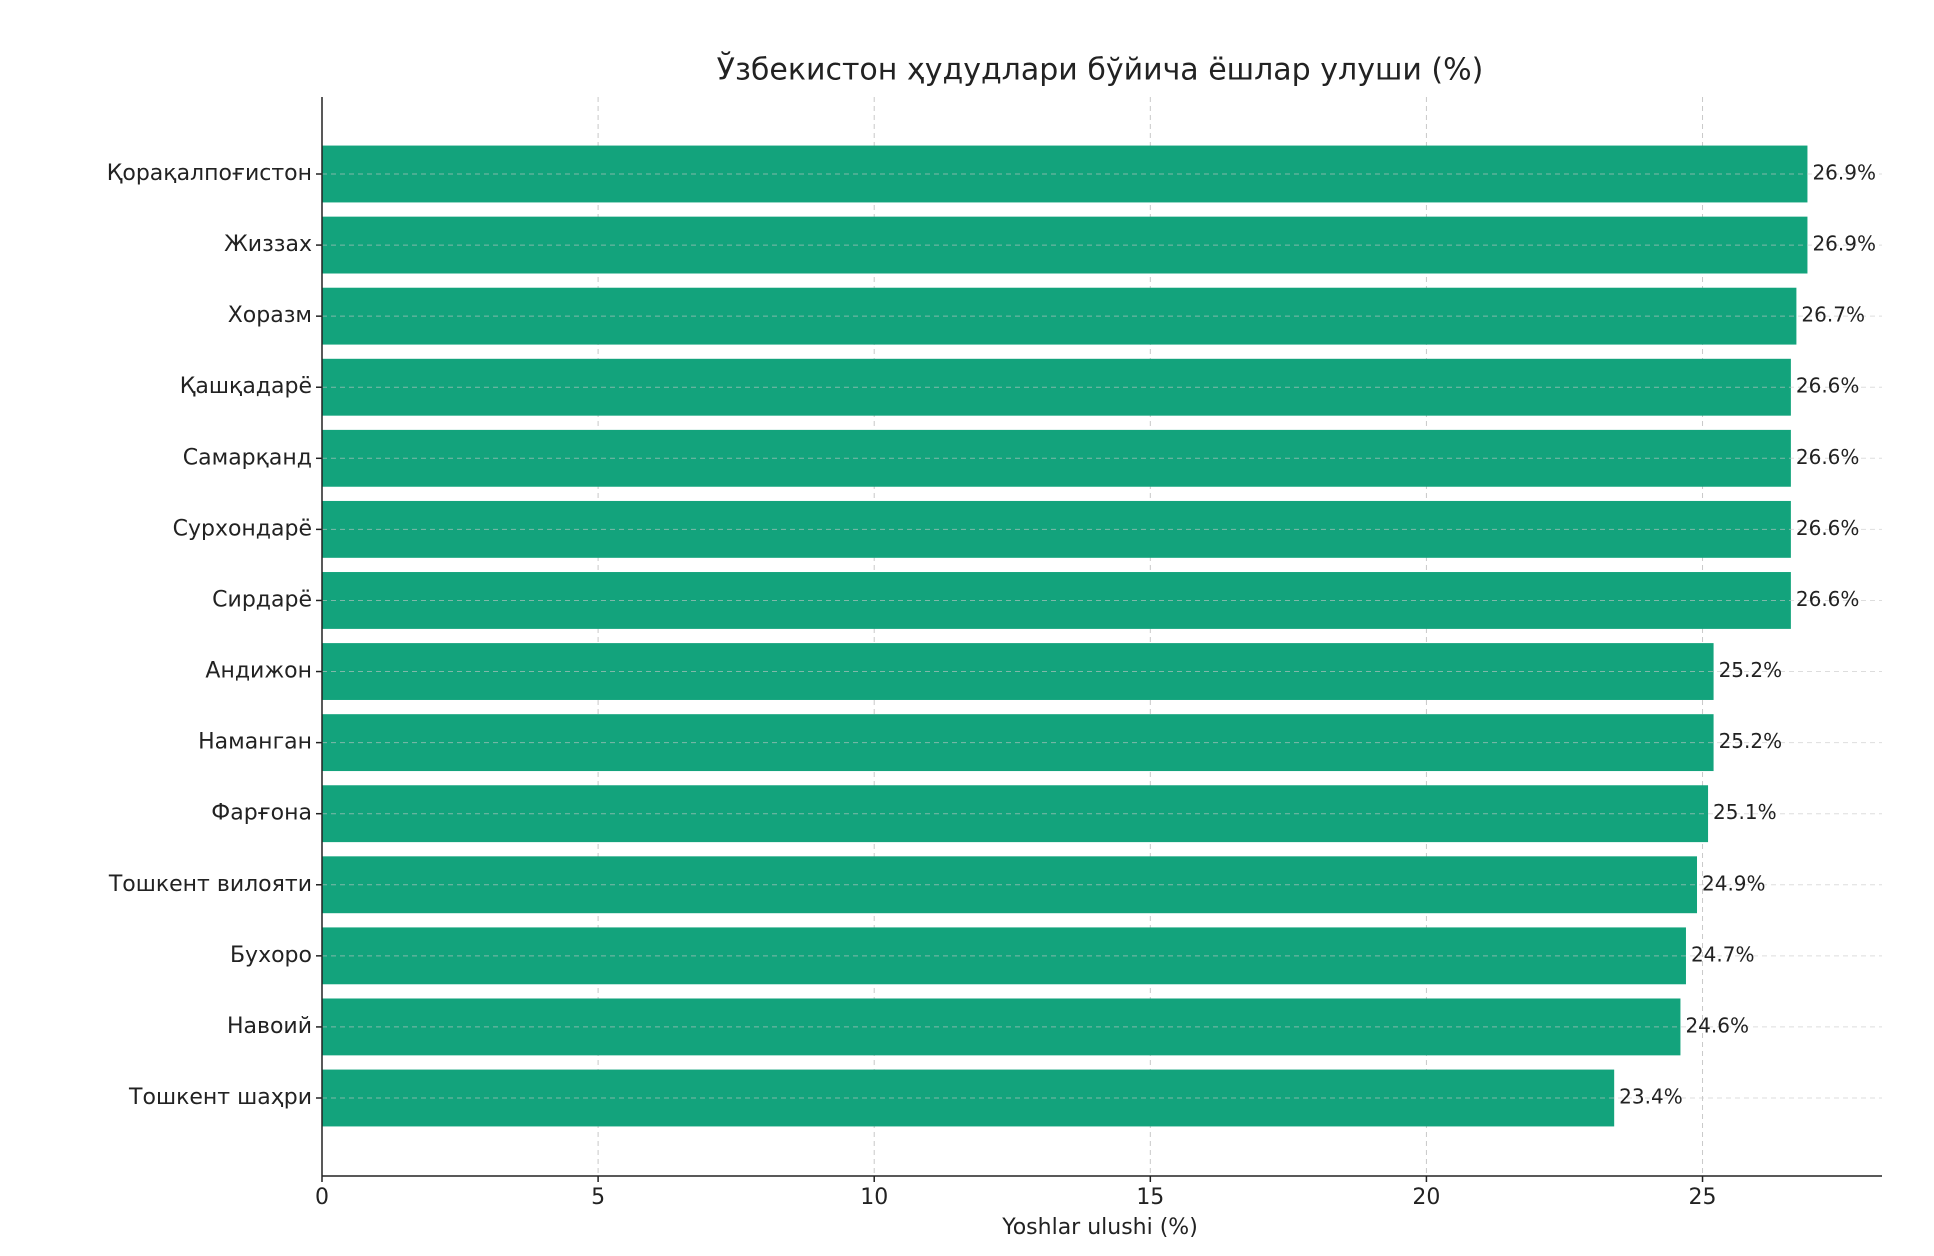 This screenshot has height=1256, width=1934. What do you see at coordinates (1651, 1097) in the screenshot?
I see `value-label: 23.4%` at bounding box center [1651, 1097].